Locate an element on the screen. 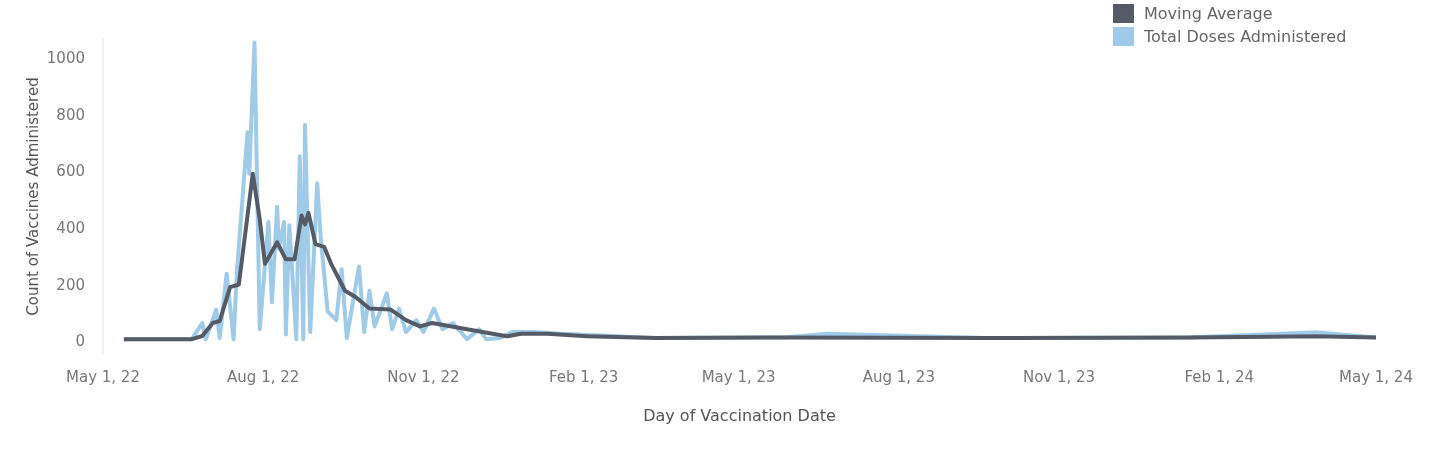 This screenshot has width=1450, height=453. x-tick-label: May 1, 23 is located at coordinates (738, 376).